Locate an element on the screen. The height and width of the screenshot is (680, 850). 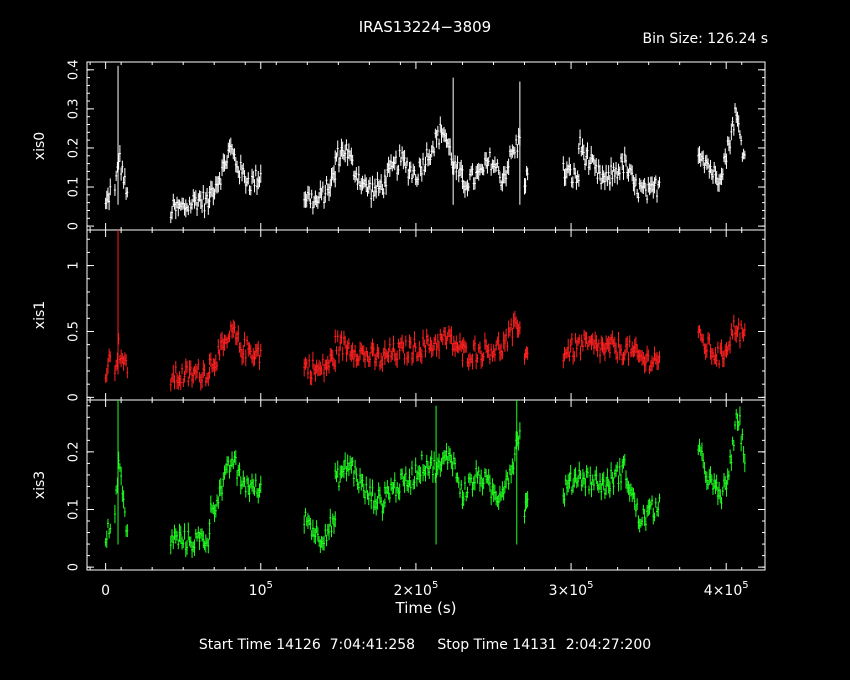
start-time: Start Time 14126 7:04:41:258 is located at coordinates (307, 645).